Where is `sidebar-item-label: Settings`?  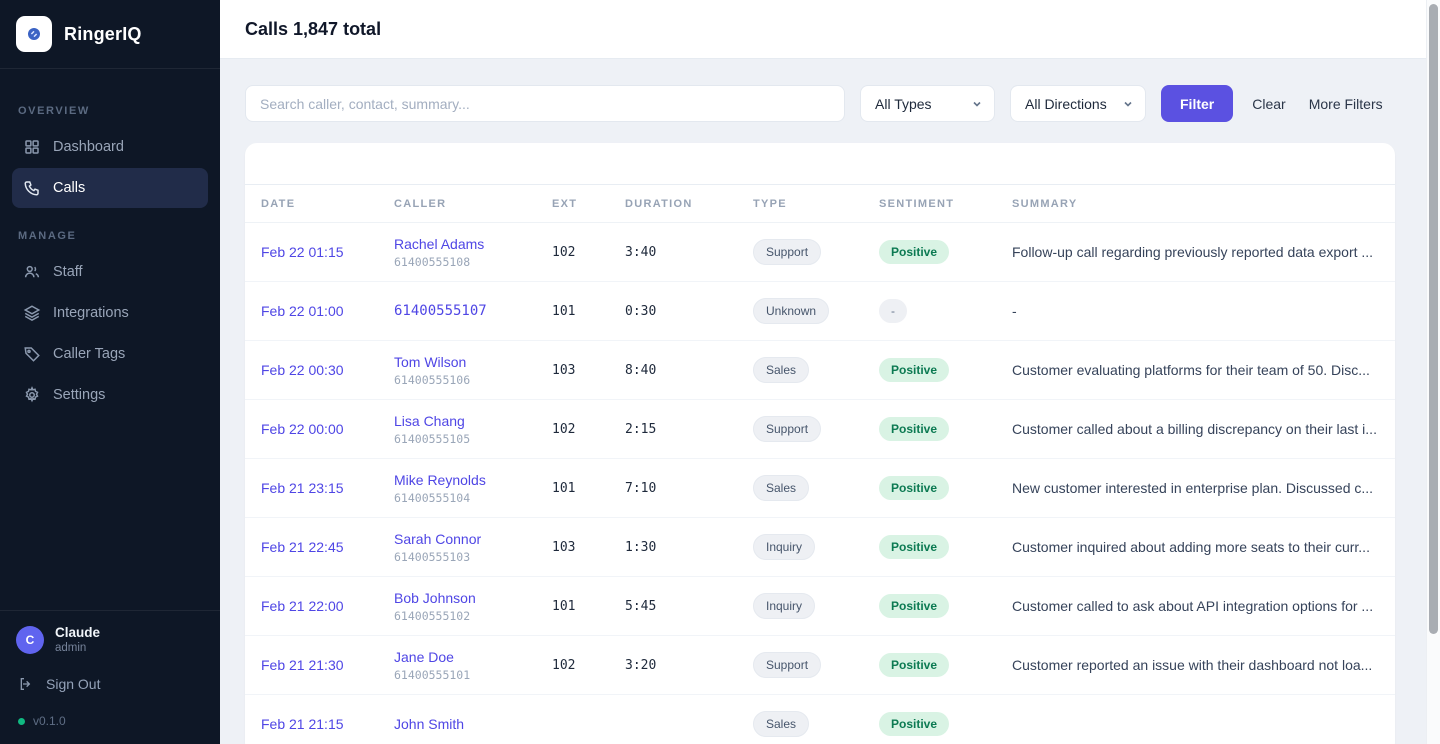
sidebar-item-label: Settings is located at coordinates (79, 395).